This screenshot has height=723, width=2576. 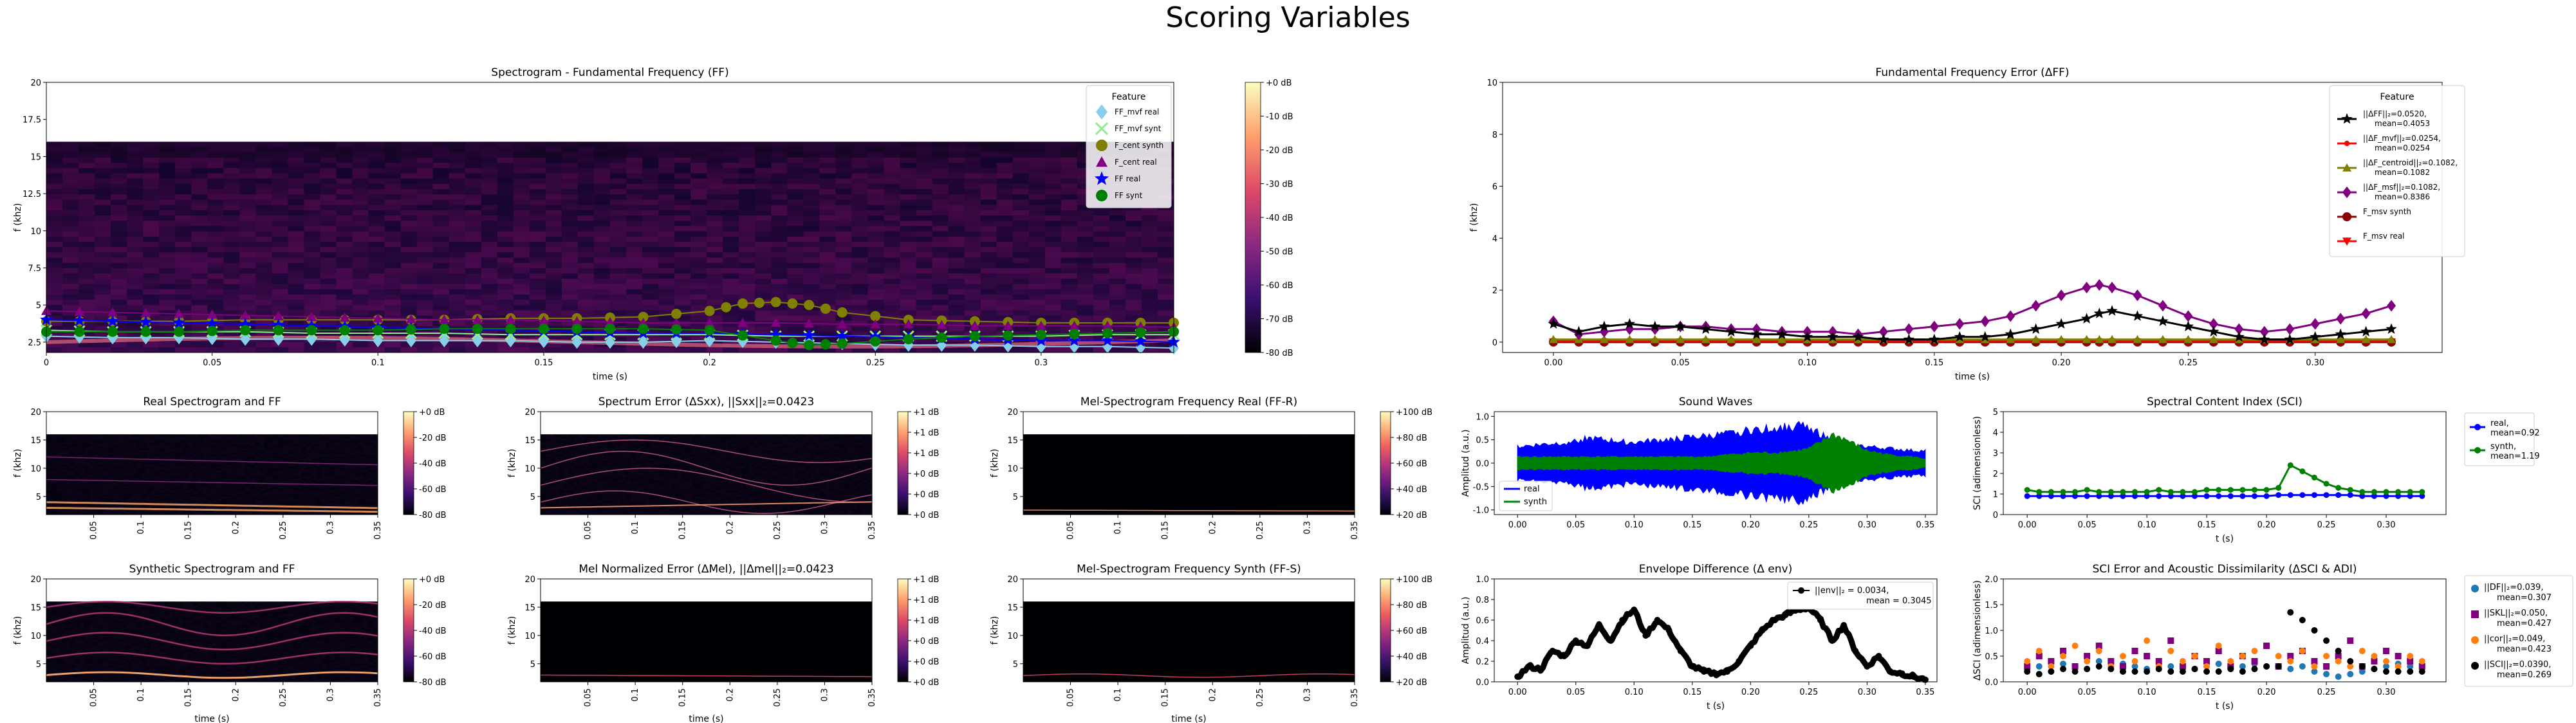 I want to click on chart-title: Fundamental Frequency Error (ΔFF), so click(x=1972, y=72).